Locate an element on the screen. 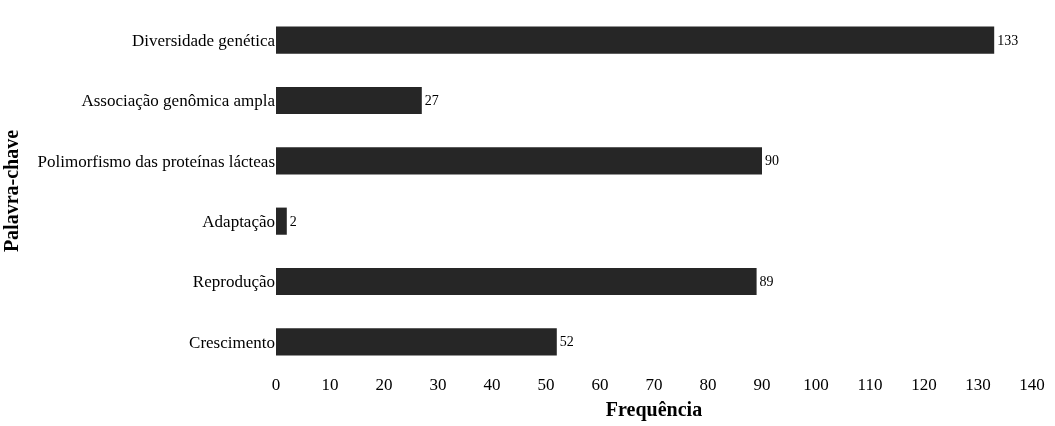 This screenshot has width=1055, height=426. x-tick-label: 0 is located at coordinates (276, 384).